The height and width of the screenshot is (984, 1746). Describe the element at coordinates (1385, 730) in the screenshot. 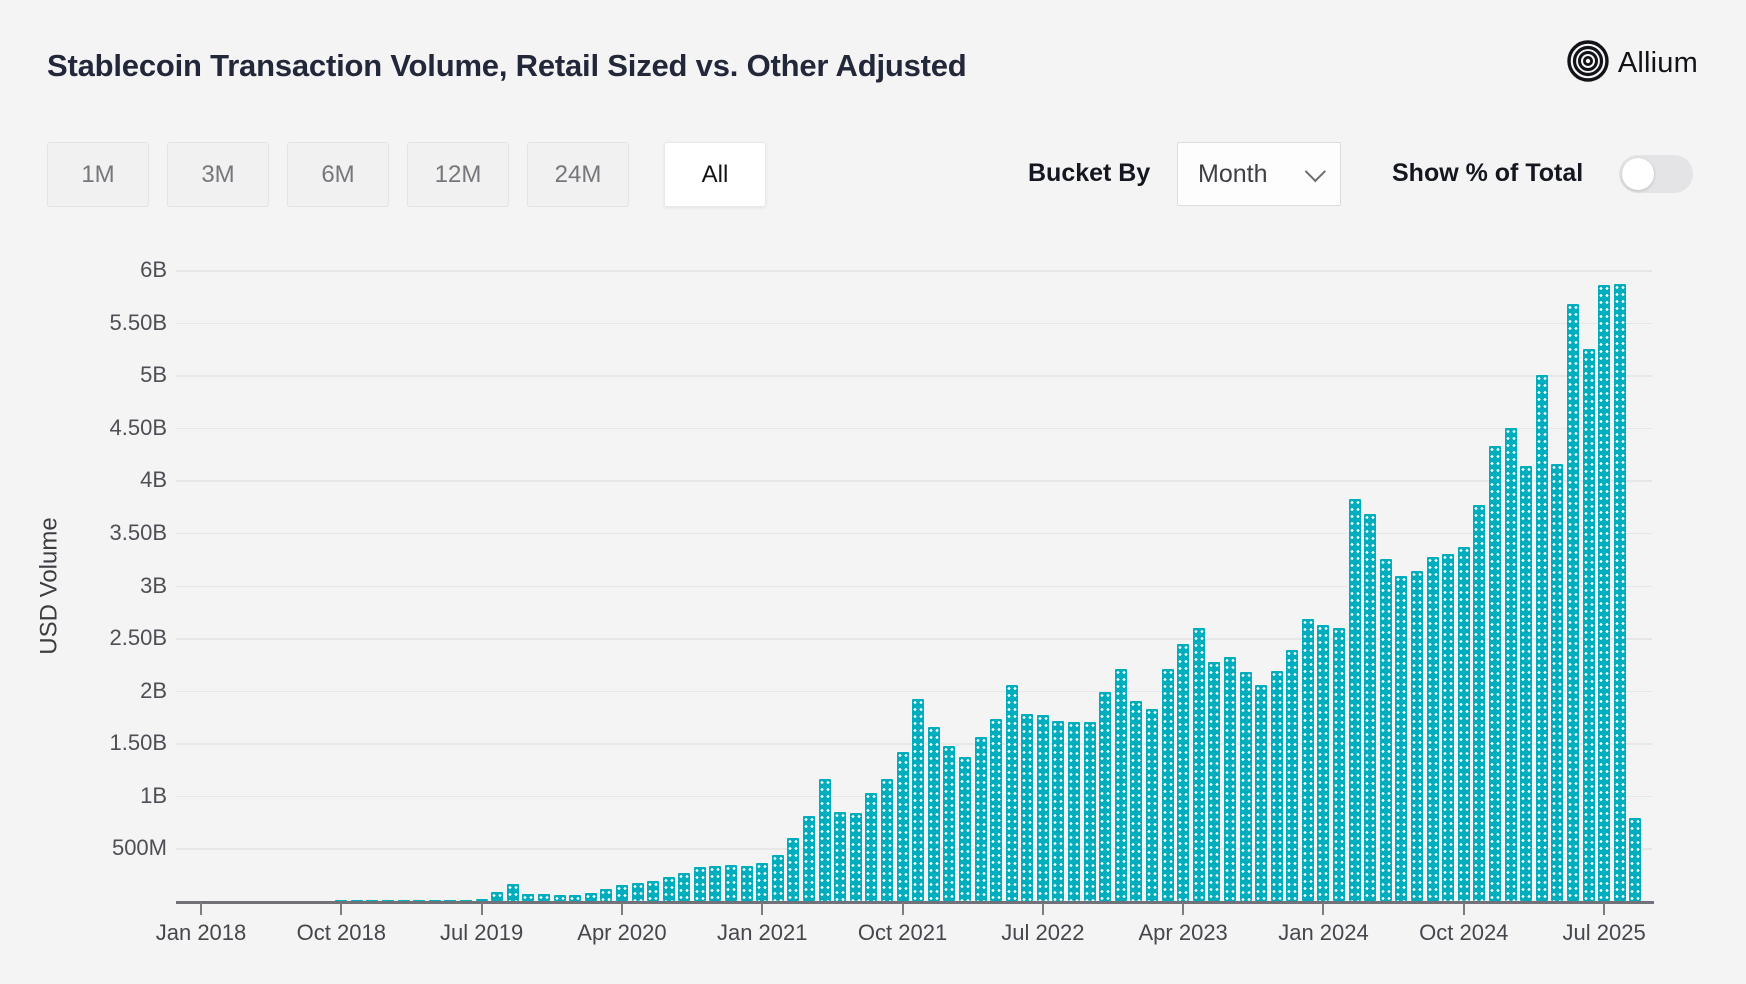

I see `bar-may-2024` at that location.